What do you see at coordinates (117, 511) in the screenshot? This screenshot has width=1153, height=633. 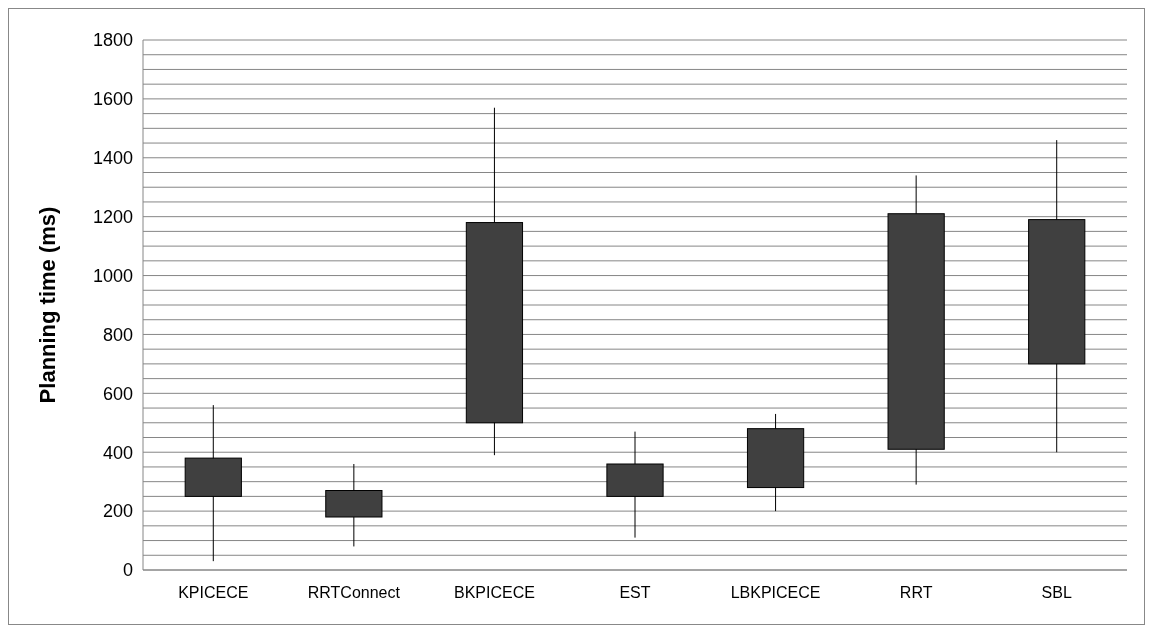 I see `y-tick-label: 200` at bounding box center [117, 511].